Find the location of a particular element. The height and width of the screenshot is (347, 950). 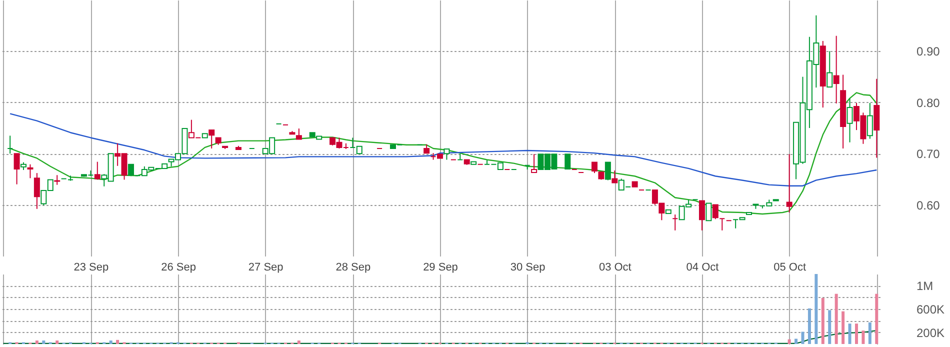

y-tick-label: 0.90 is located at coordinates (928, 51).